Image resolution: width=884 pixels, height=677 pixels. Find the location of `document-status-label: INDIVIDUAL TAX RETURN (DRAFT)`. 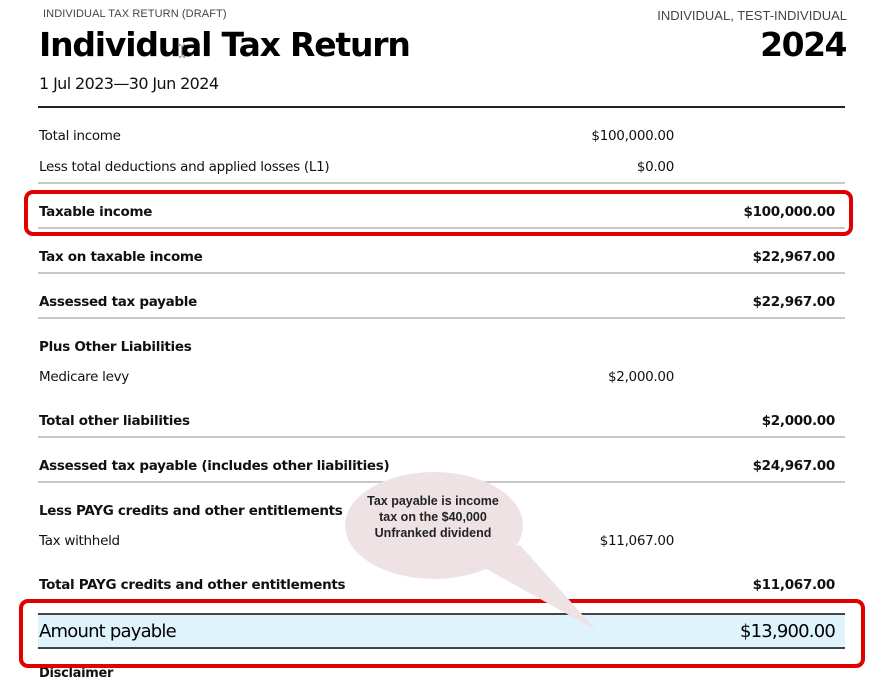

document-status-label: INDIVIDUAL TAX RETURN (DRAFT) is located at coordinates (135, 14).